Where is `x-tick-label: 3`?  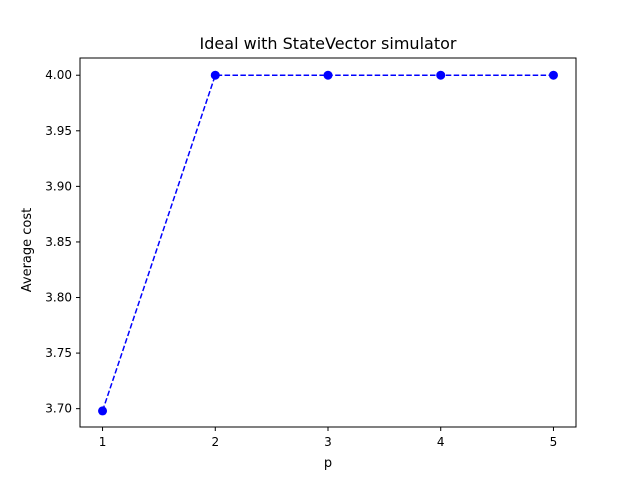
x-tick-label: 3 is located at coordinates (328, 442).